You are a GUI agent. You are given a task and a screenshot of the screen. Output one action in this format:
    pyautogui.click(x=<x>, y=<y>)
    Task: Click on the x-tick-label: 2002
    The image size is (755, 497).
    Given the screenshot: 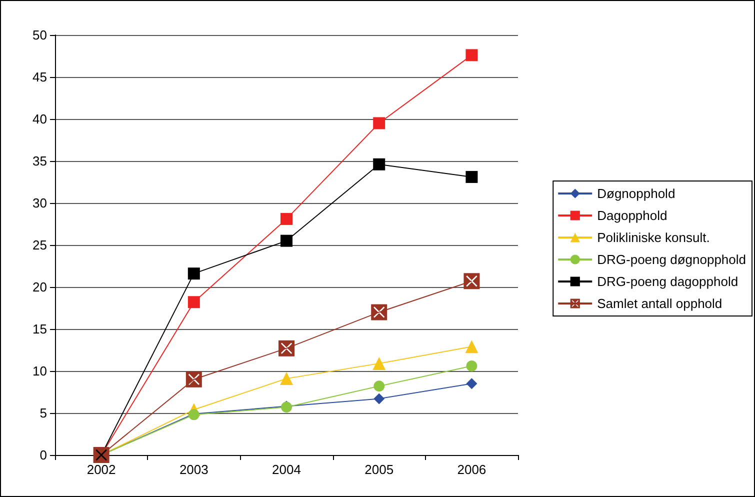 What is the action you would take?
    pyautogui.click(x=101, y=469)
    